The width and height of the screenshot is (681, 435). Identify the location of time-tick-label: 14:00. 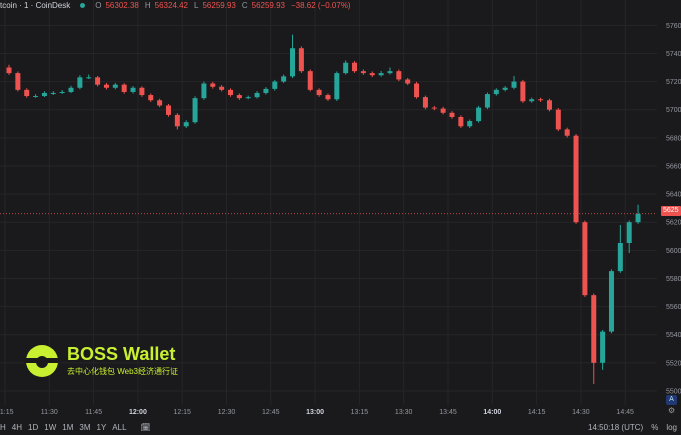
(492, 412).